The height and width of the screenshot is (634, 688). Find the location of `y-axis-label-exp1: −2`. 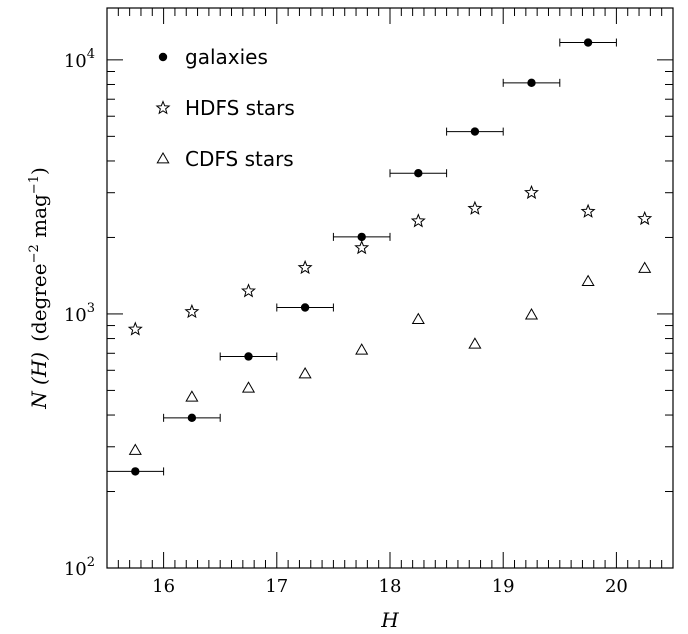

y-axis-label-exp1: −2 is located at coordinates (34, 253).